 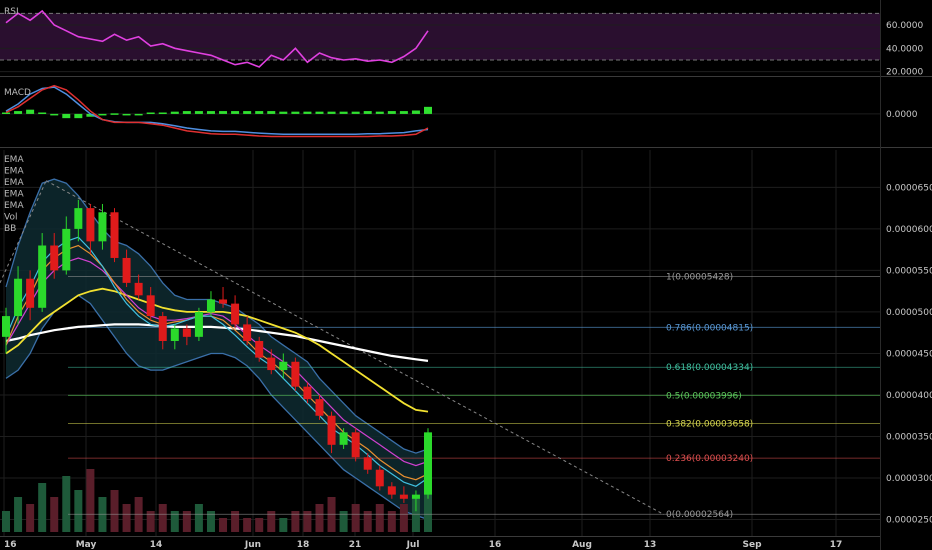 I want to click on time-tick-label: Sep, so click(x=752, y=545).